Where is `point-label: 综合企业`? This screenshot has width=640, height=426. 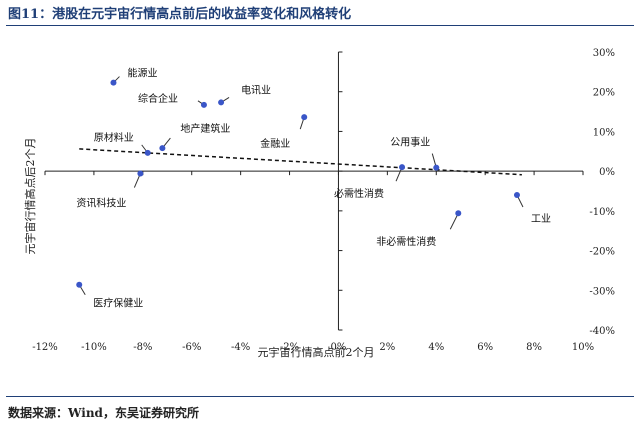
point-label: 综合企业 is located at coordinates (158, 98).